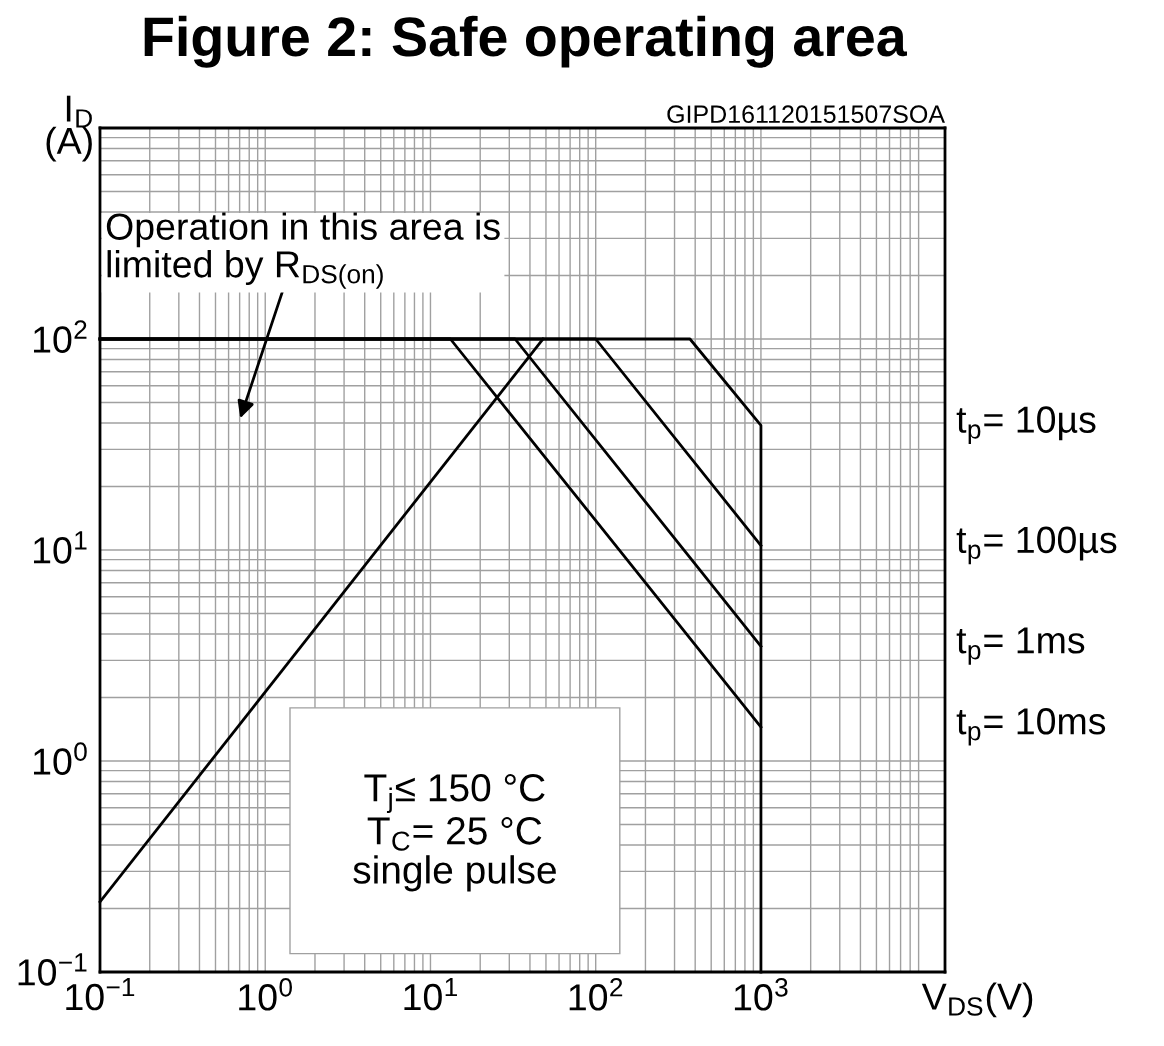  Describe the element at coordinates (265, 994) in the screenshot. I see `x-tick-label: 10$^{0}$` at that location.